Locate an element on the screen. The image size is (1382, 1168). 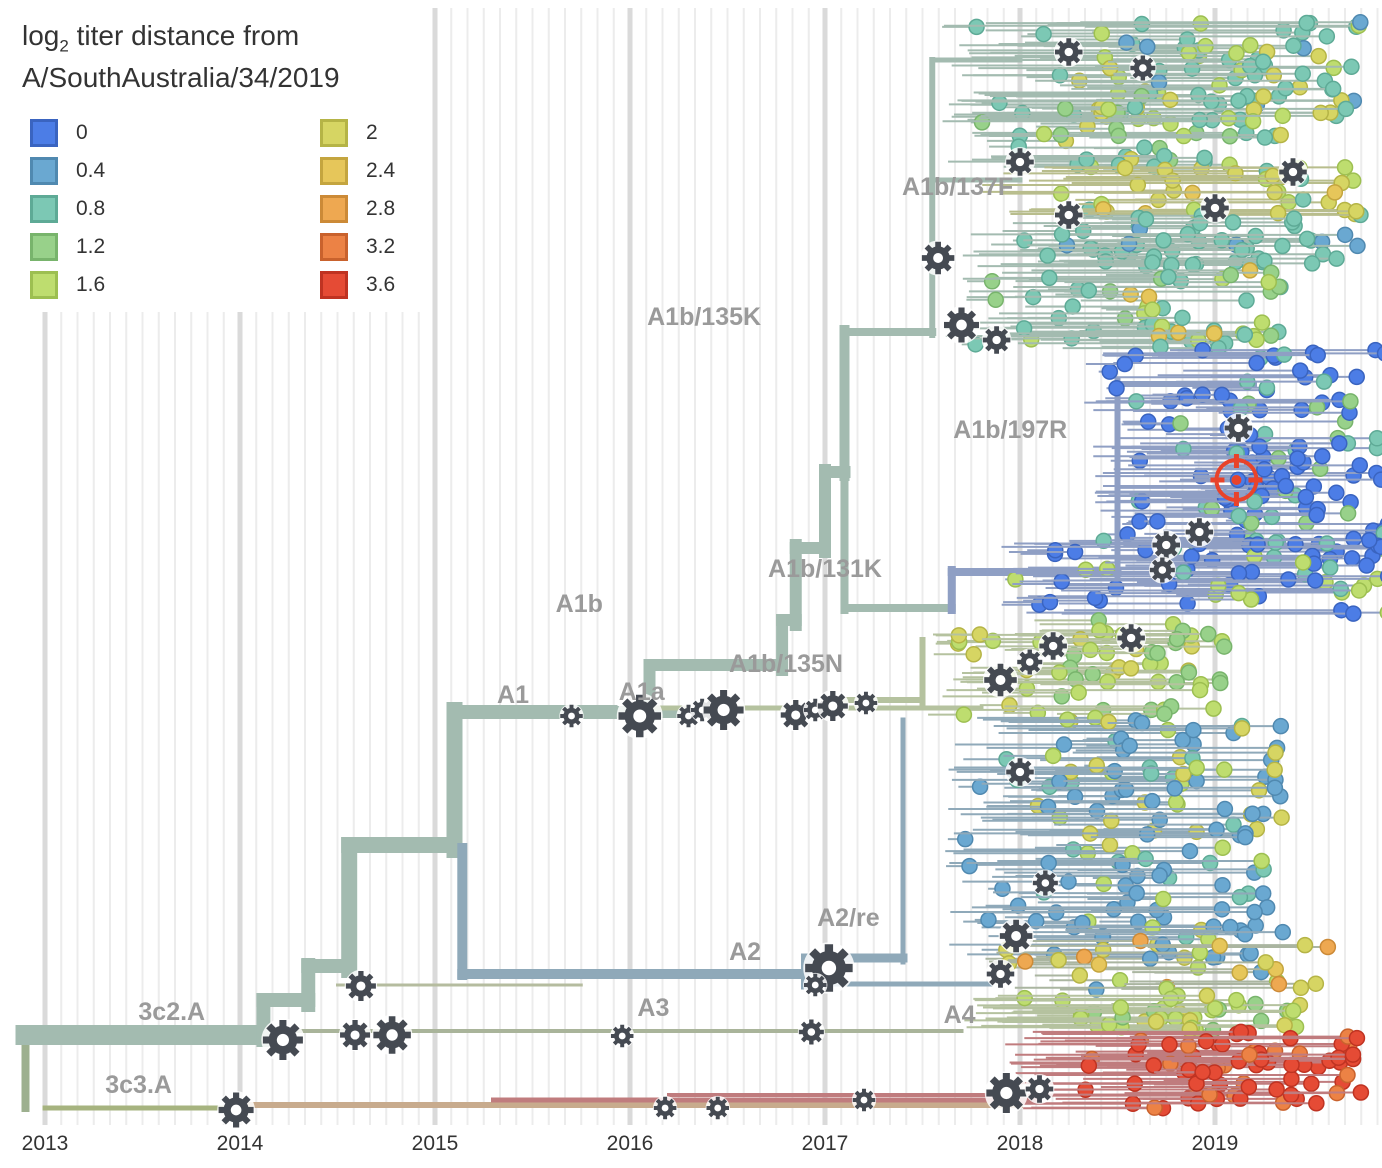
x-tick-label: 2017 is located at coordinates (825, 1143).